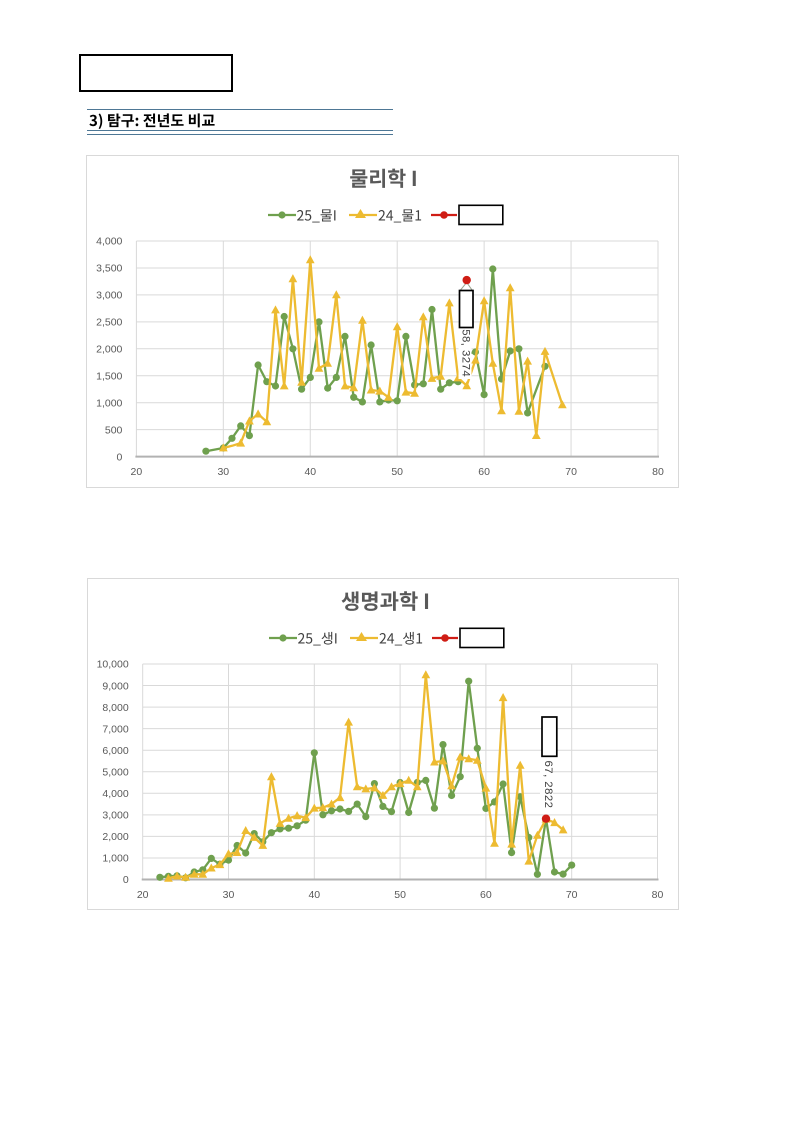 This screenshot has width=793, height=1122. What do you see at coordinates (115, 751) in the screenshot?
I see `svg-text: 6,000` at bounding box center [115, 751].